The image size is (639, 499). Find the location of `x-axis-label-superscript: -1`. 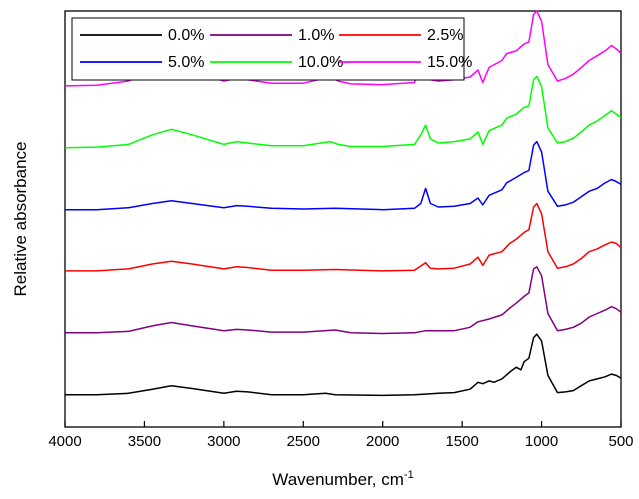

x-axis-label-superscript: -1 is located at coordinates (409, 475).